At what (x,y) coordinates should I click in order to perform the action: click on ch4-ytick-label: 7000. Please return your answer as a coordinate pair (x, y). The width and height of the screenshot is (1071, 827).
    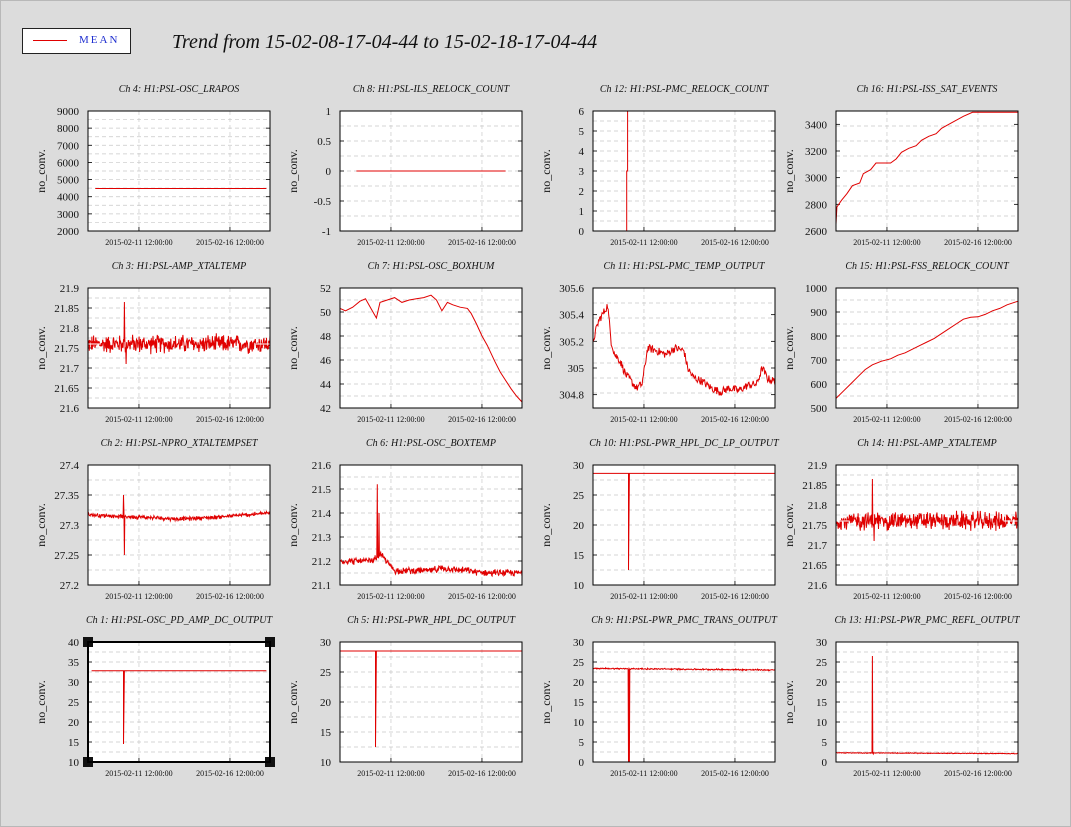
    Looking at the image, I should click on (68, 146).